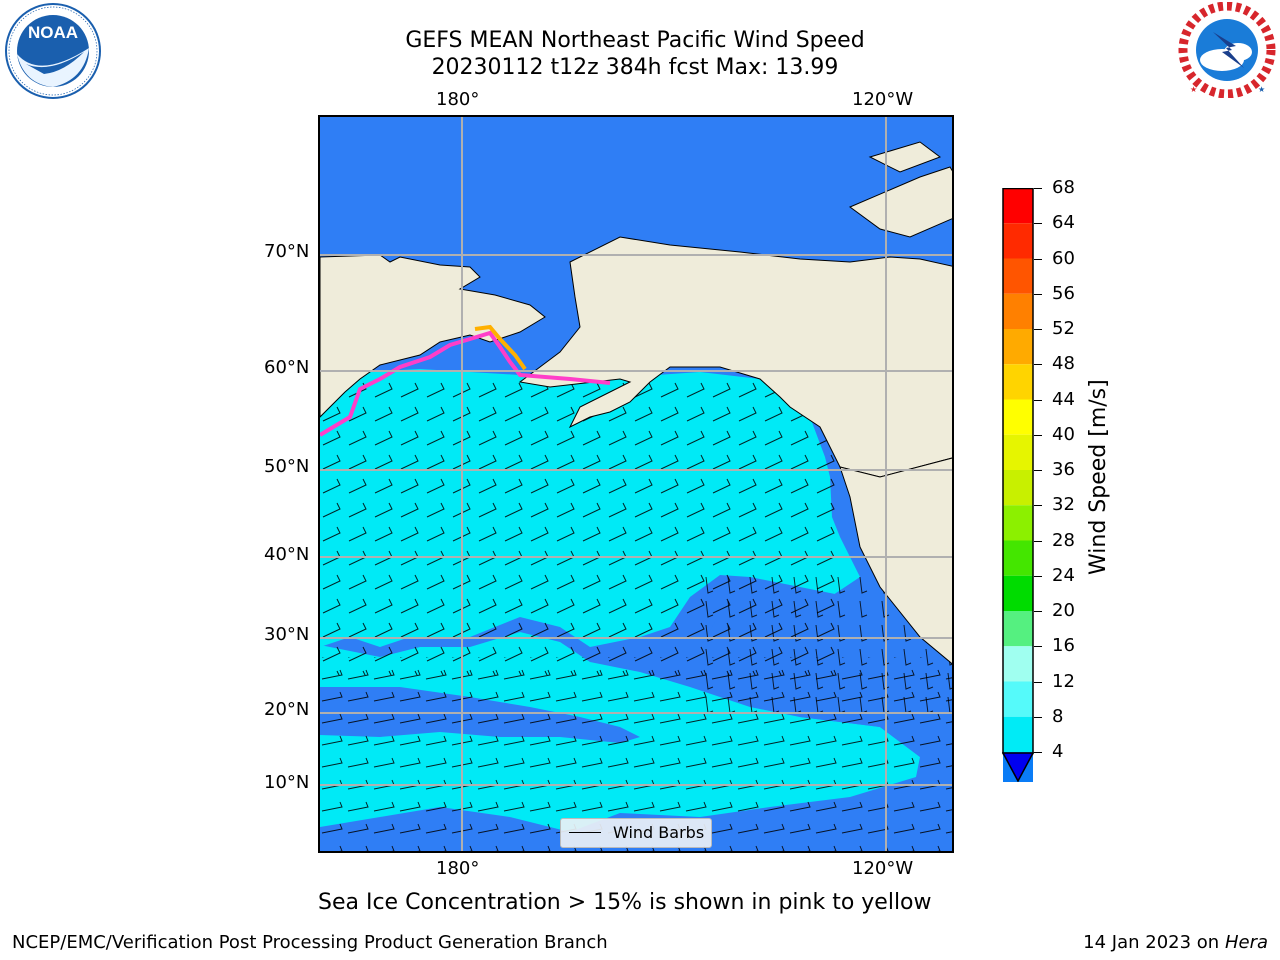 The image size is (1280, 960). Describe the element at coordinates (1063, 540) in the screenshot. I see `colorbar-tick-label: 28` at that location.